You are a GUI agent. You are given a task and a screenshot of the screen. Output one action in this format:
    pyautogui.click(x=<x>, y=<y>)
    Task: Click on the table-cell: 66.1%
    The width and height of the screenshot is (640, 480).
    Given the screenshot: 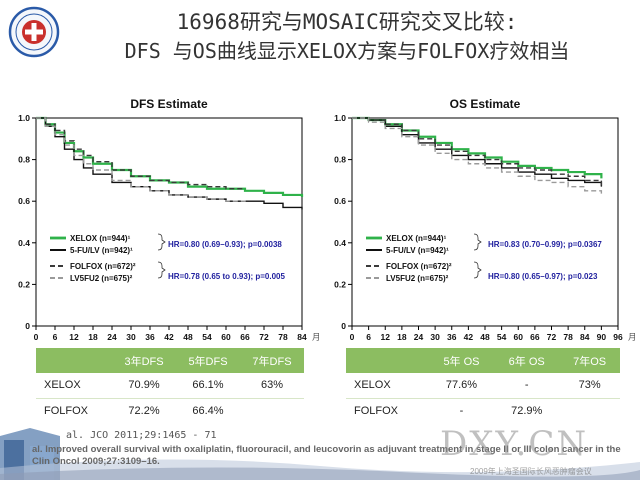 What is the action you would take?
    pyautogui.click(x=208, y=386)
    